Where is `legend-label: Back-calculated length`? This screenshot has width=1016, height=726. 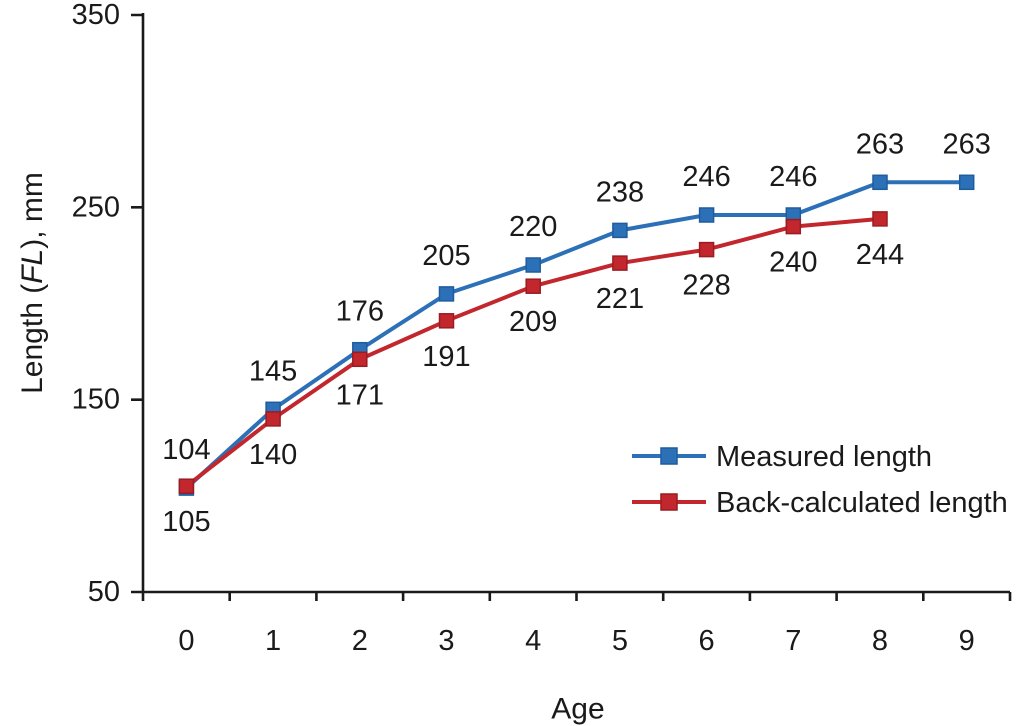
legend-label: Back-calculated length is located at coordinates (862, 503).